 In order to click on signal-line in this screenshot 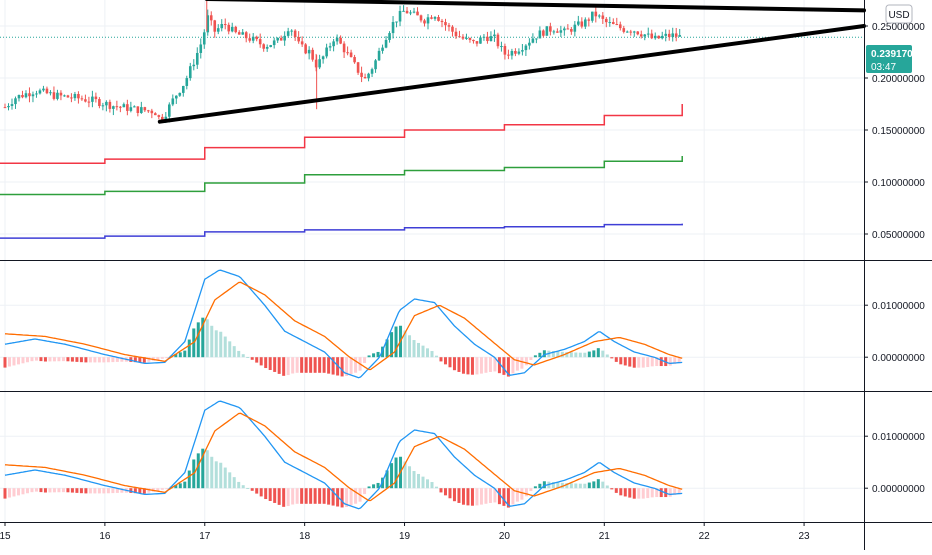, I will do `click(343, 457)`.